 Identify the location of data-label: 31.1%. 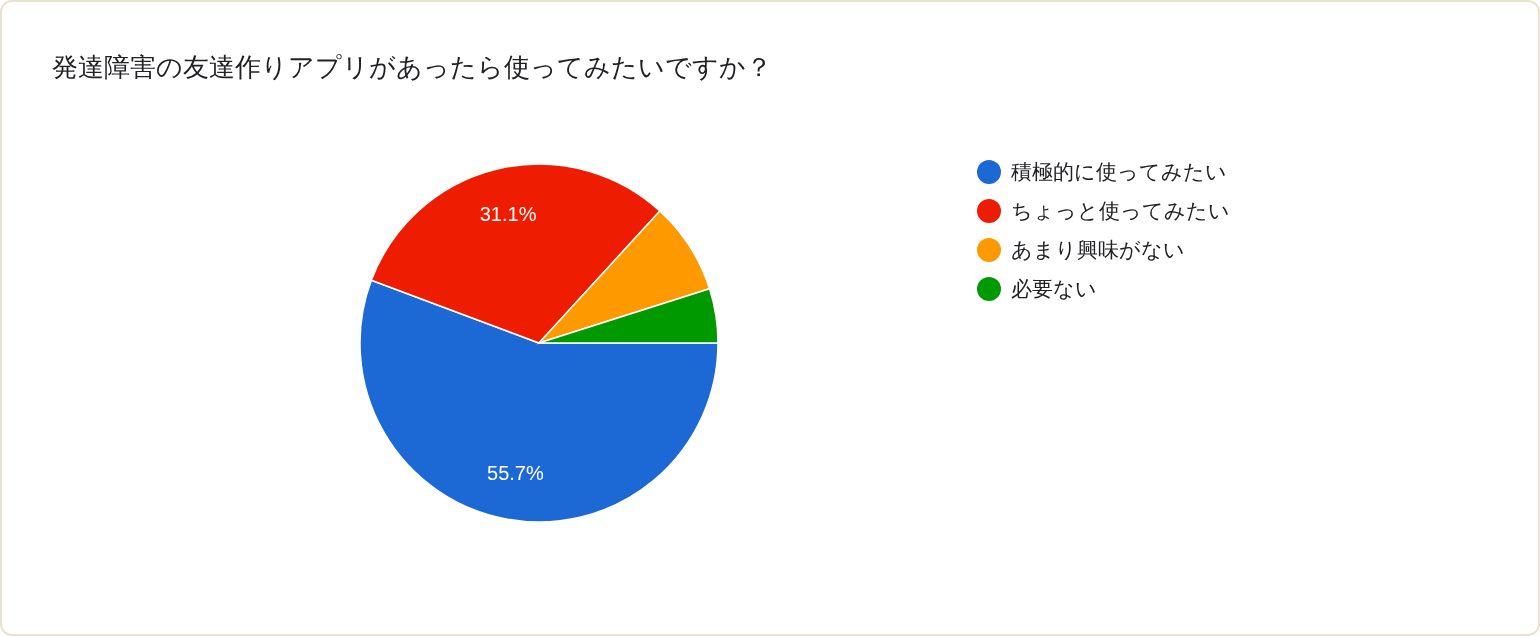
(508, 214).